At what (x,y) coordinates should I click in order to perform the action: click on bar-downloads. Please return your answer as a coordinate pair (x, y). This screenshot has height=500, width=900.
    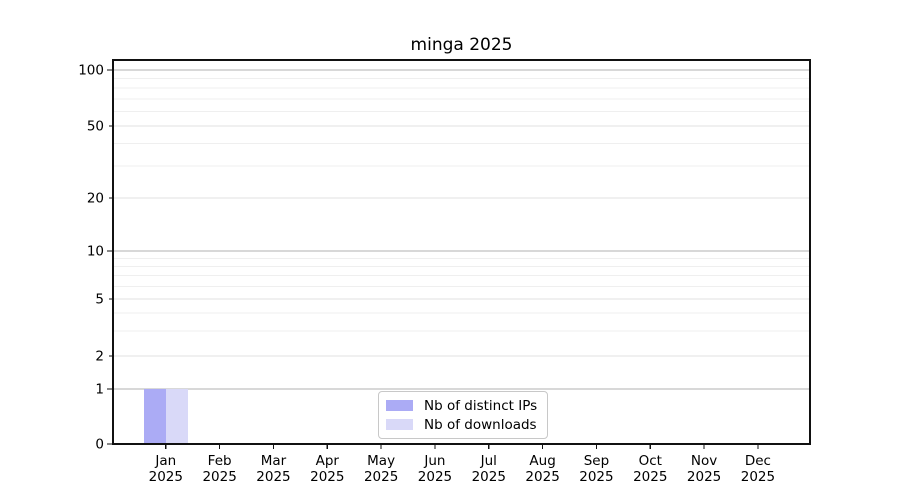
    Looking at the image, I should click on (176, 416).